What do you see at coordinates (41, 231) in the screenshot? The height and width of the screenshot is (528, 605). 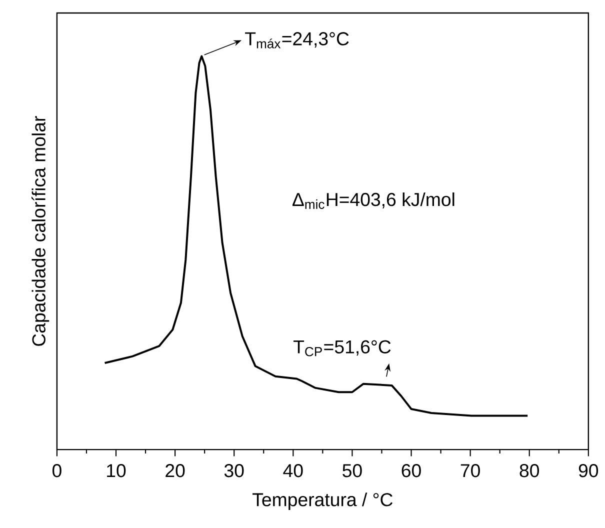 I see `y-axis-title: Capacidade calorífica molar` at bounding box center [41, 231].